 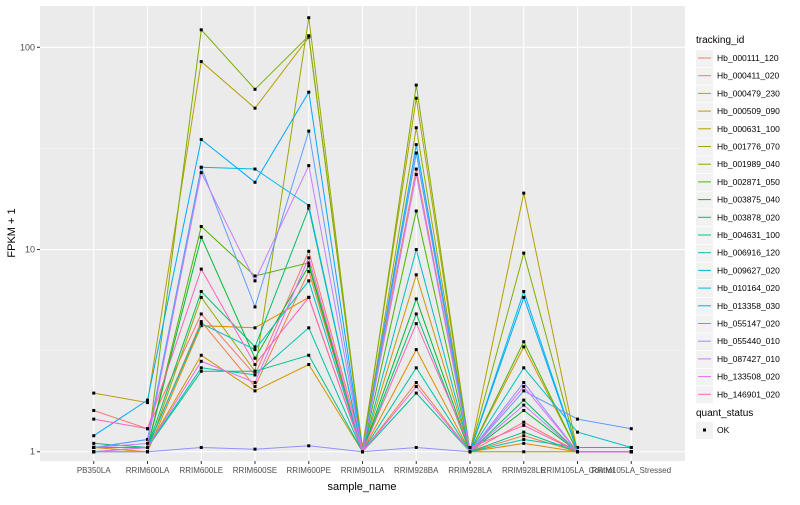 I want to click on legend-label: Hb_146901_020, so click(x=748, y=394).